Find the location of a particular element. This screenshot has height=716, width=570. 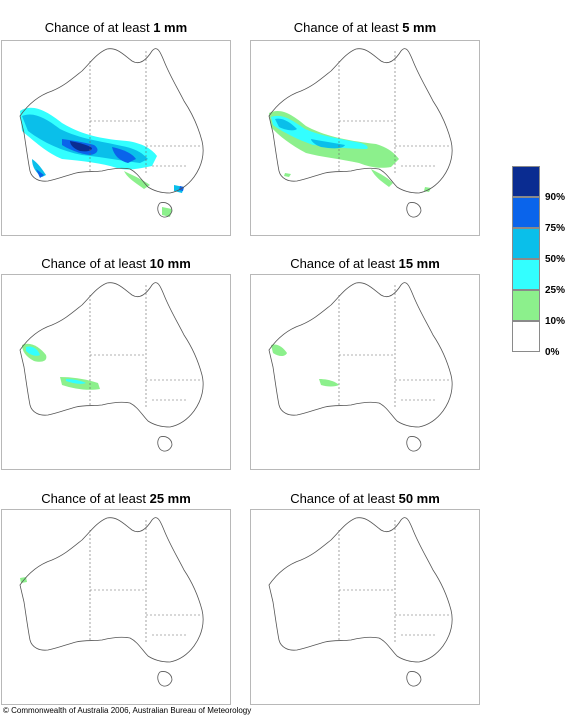

threshold-value: 25 mm is located at coordinates (170, 498).